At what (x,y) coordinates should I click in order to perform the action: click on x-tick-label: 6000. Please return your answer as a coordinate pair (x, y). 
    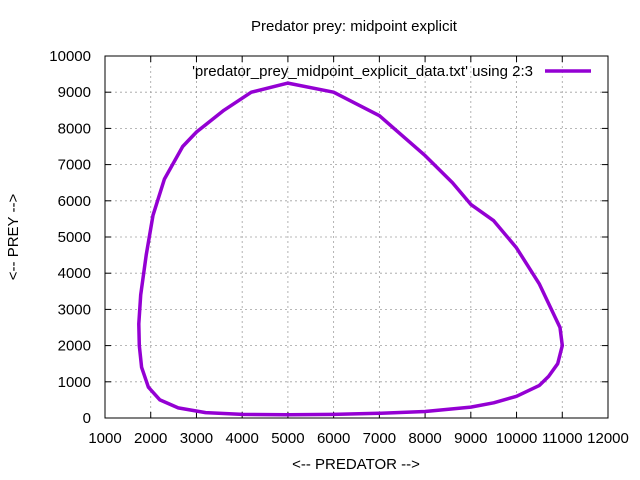
    Looking at the image, I should click on (333, 438).